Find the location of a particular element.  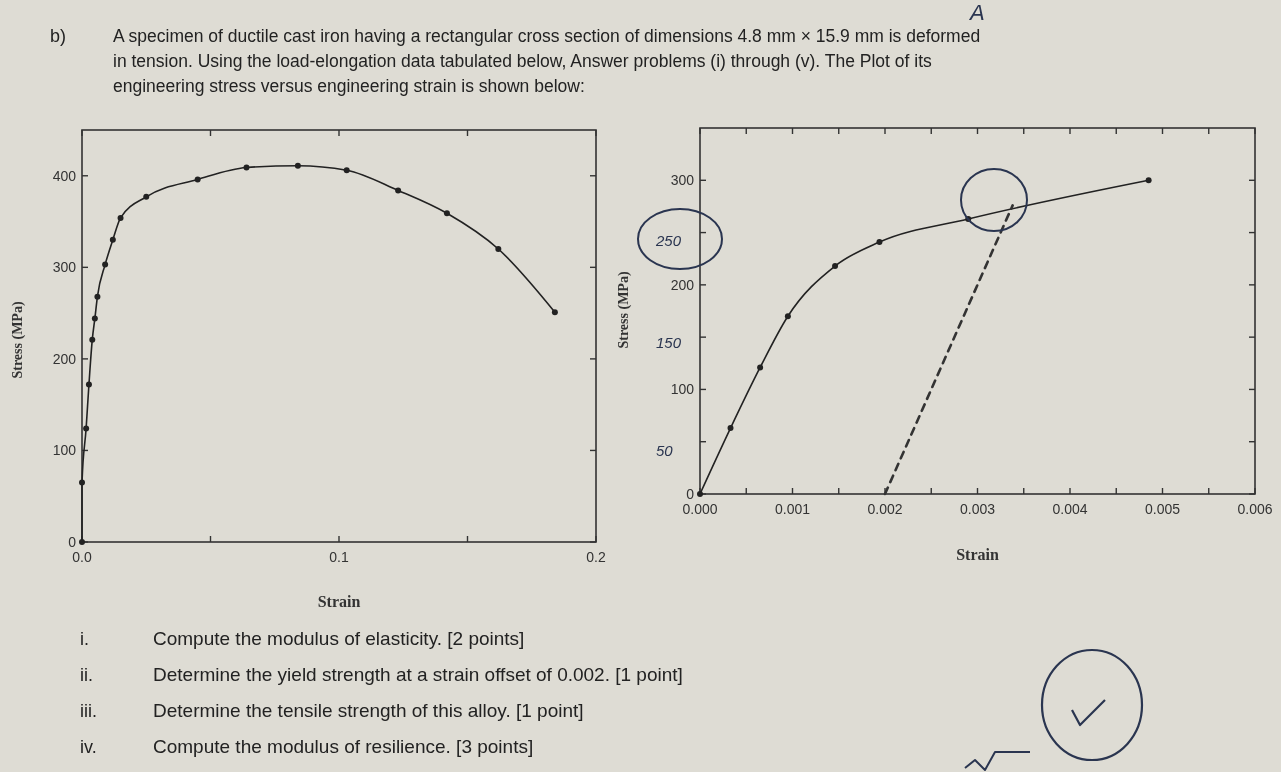

x-tick-label: 0.0 is located at coordinates (82, 557).